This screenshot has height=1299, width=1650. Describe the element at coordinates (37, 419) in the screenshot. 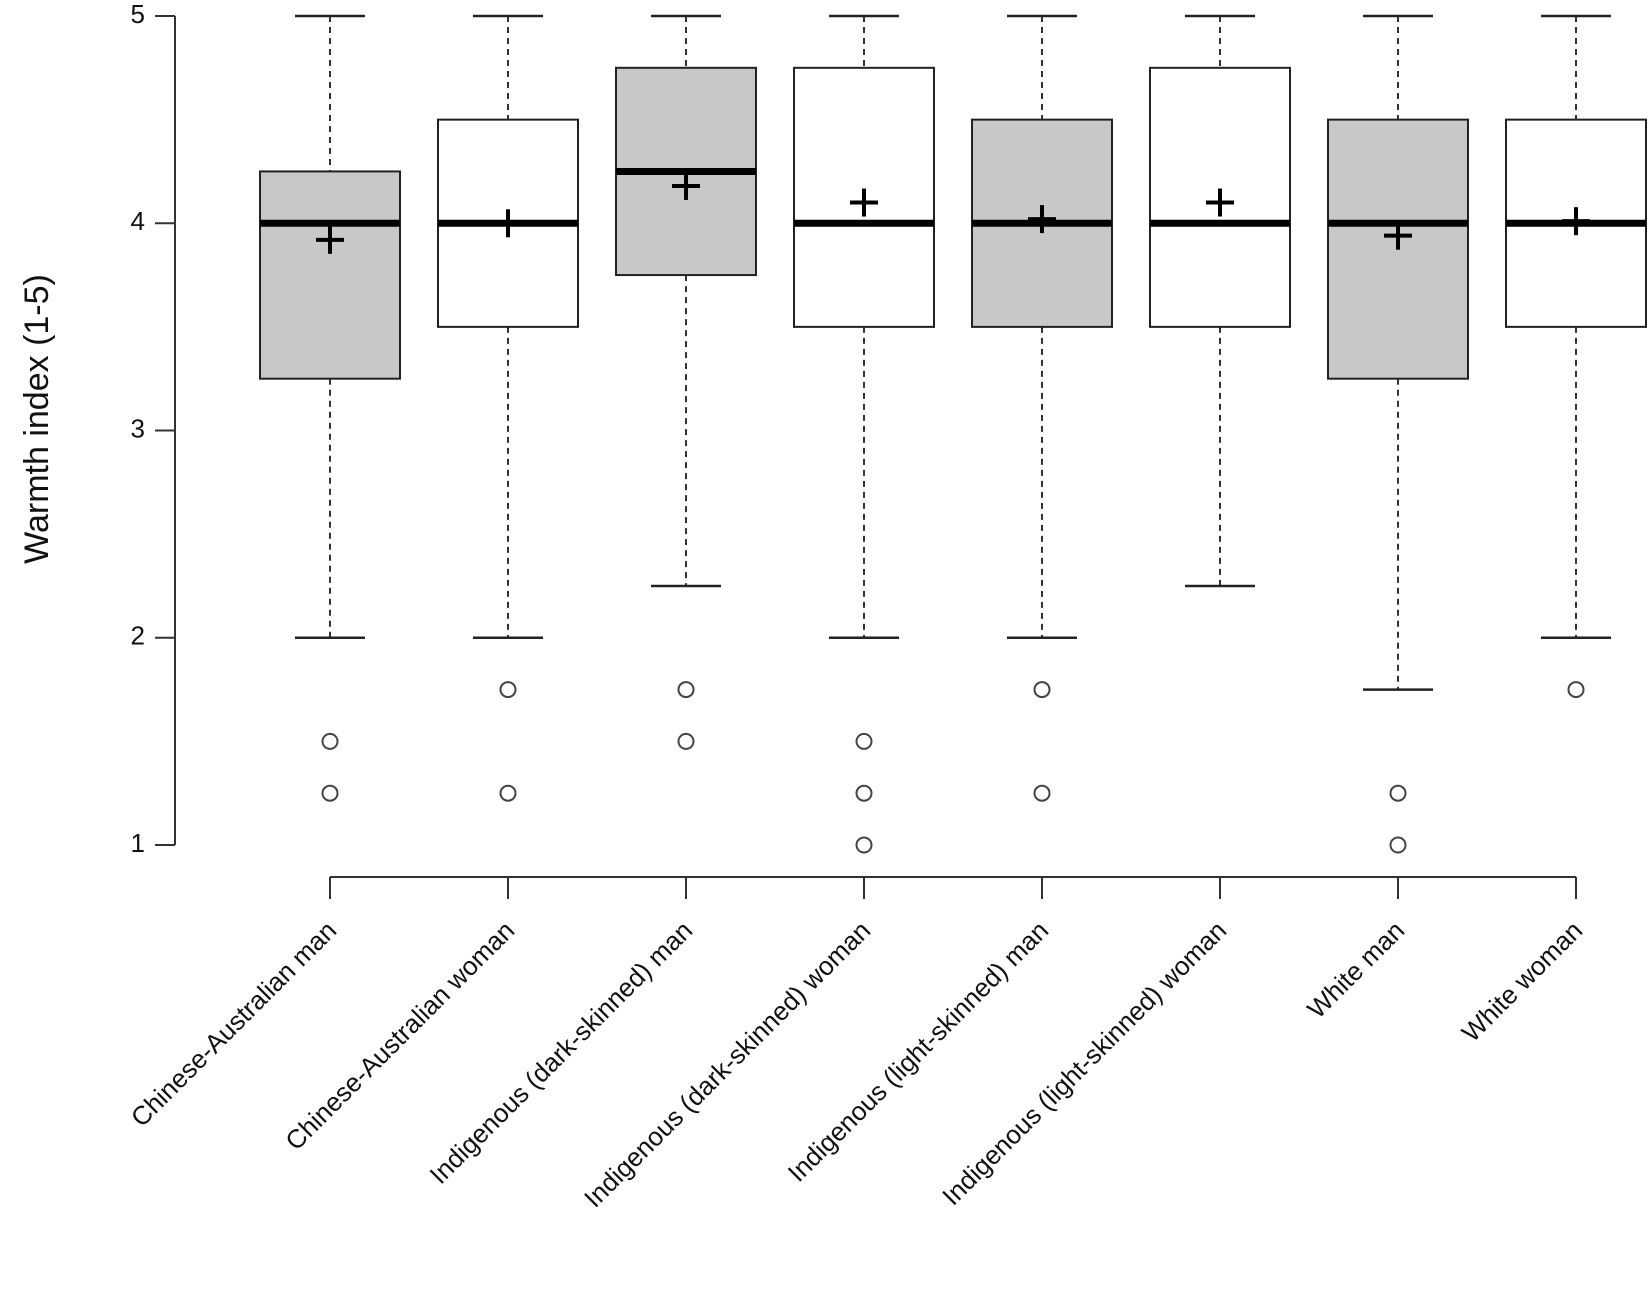

I see `y-axis-title: Warmth index (1-5)` at that location.